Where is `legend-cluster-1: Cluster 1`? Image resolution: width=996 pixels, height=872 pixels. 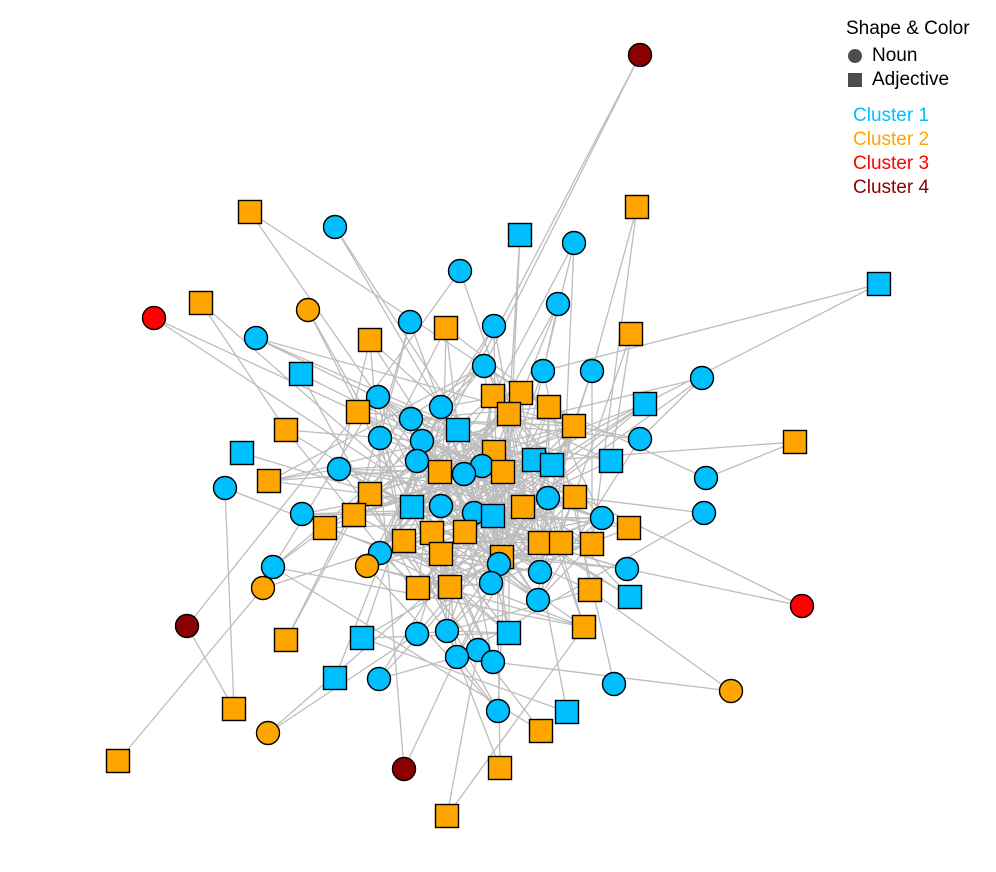 legend-cluster-1: Cluster 1 is located at coordinates (891, 115).